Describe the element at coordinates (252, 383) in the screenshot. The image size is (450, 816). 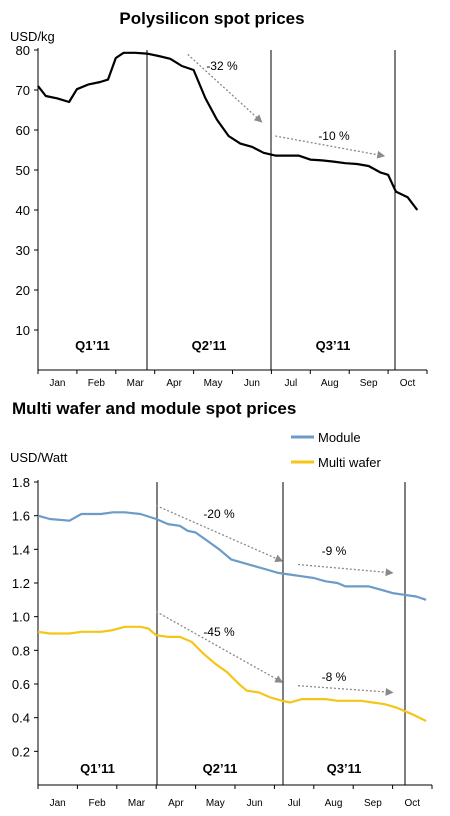
I see `chart-1-month-label: Jun` at that location.